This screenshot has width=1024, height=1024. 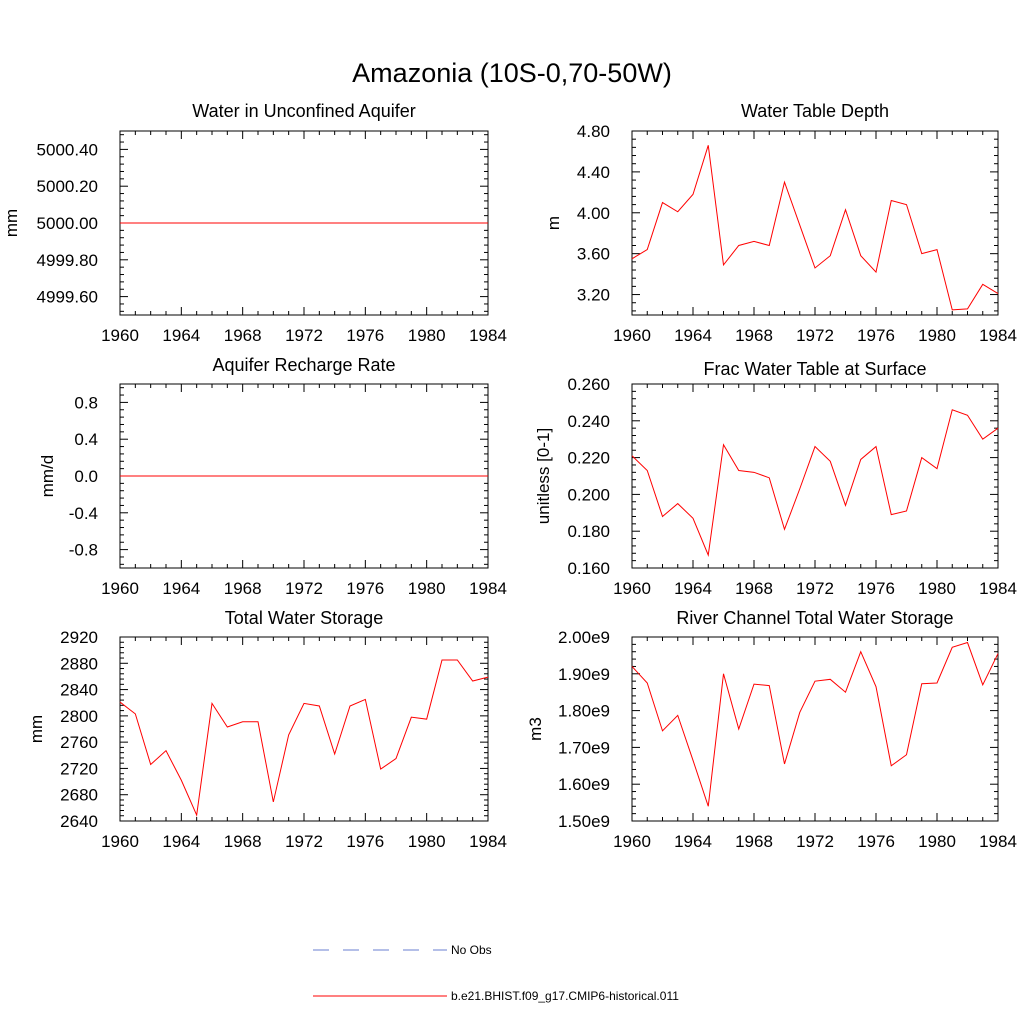 I want to click on y-tick-label: 1.50e9, so click(x=584, y=821).